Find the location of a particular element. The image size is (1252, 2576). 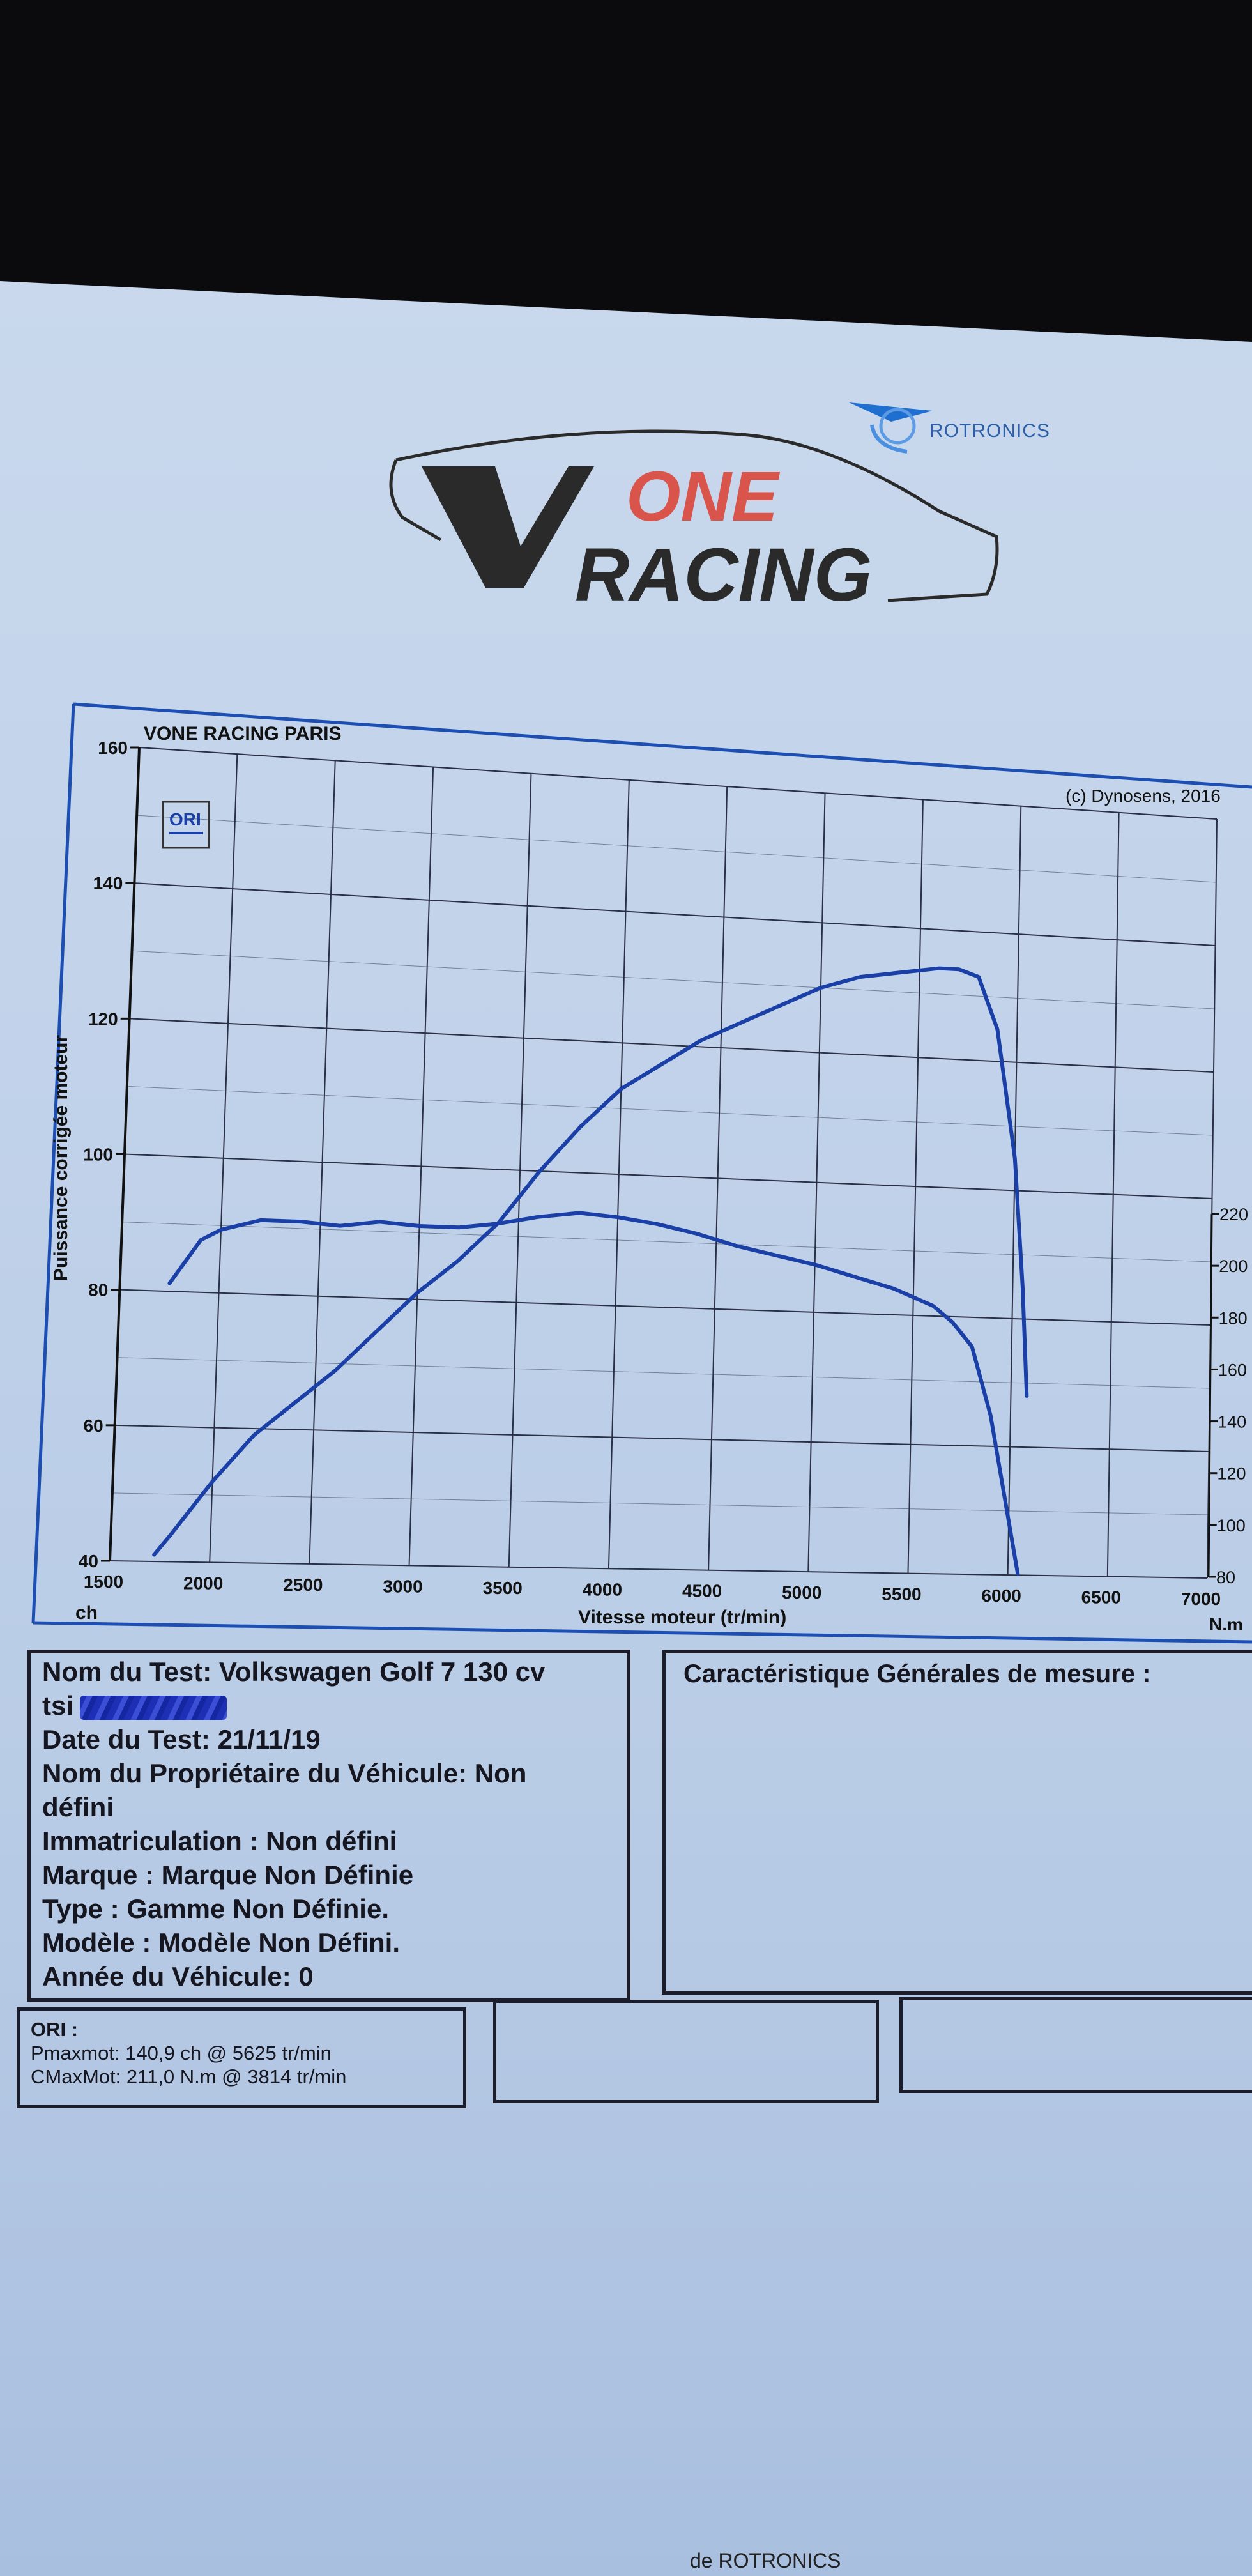

y2-tick-label: 120 is located at coordinates (1231, 1473).